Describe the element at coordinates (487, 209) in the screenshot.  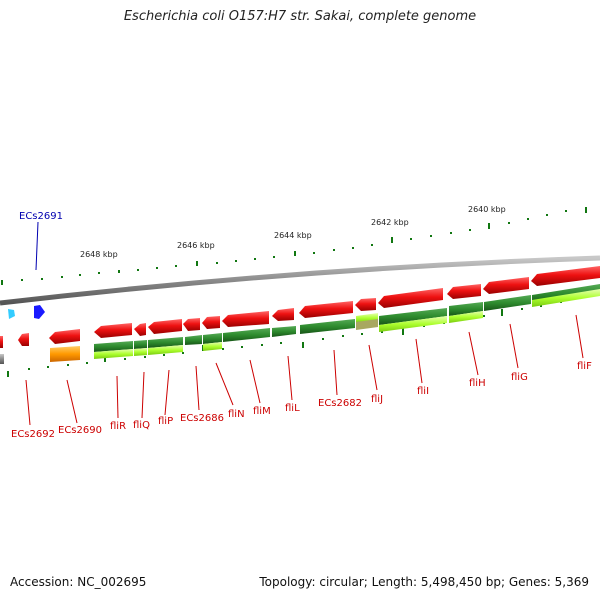
I see `scale-label-2640: 2640 kbp` at that location.